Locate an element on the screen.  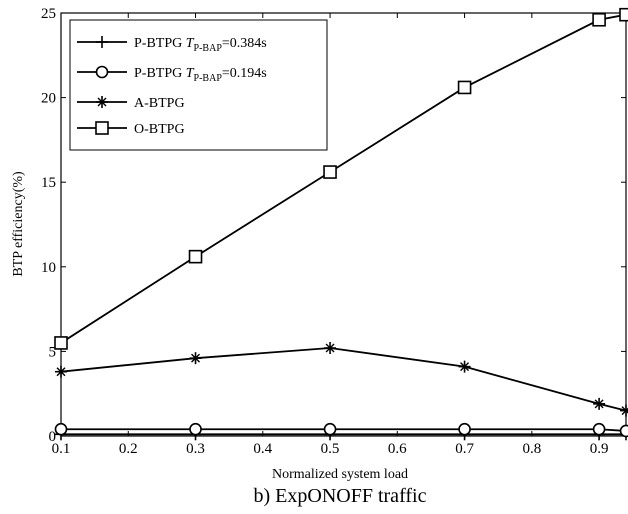
legend-entry: O-BTPG is located at coordinates (131, 129).